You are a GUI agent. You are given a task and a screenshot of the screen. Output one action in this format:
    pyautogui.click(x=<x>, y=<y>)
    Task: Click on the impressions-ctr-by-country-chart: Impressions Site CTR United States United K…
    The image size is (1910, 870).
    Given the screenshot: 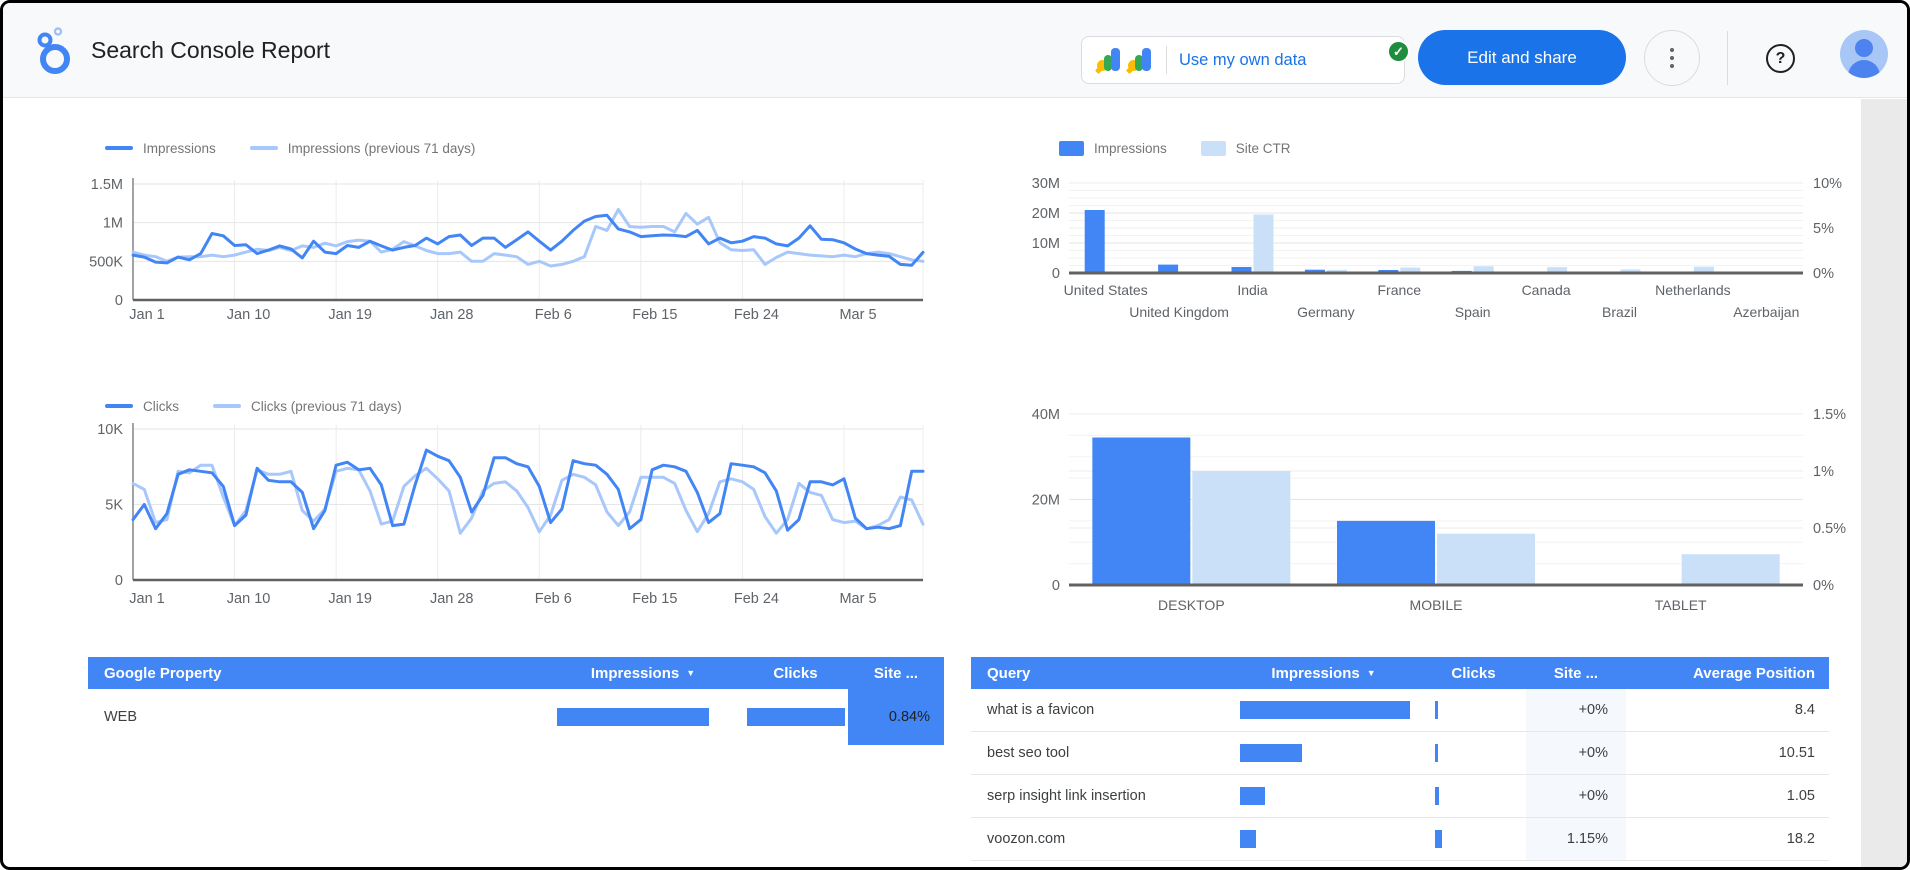 What is the action you would take?
    pyautogui.click(x=1442, y=241)
    